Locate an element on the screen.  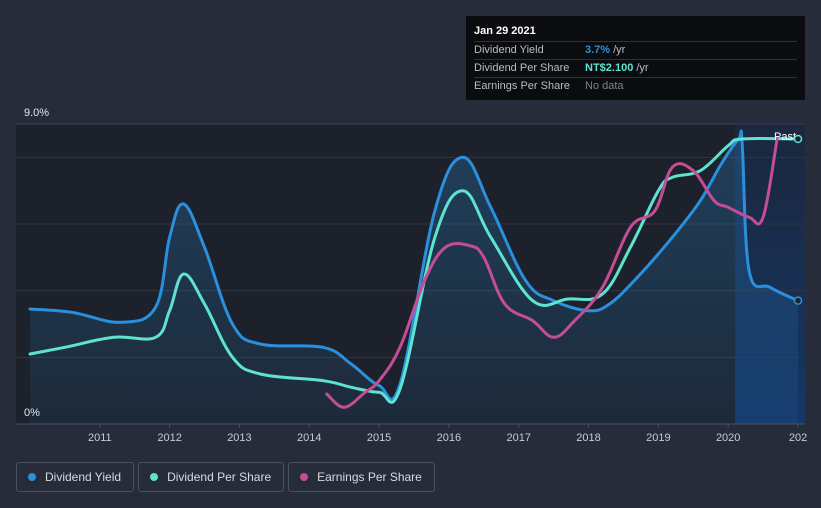
dividend-yield-end-marker is located at coordinates (798, 300).